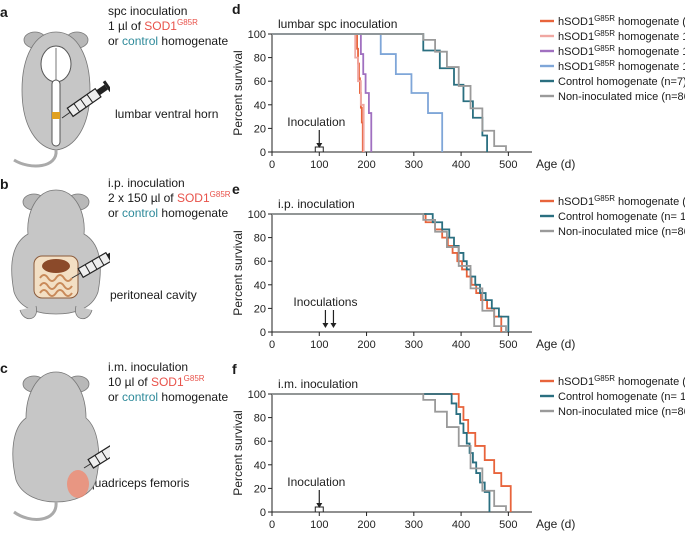 This screenshot has width=685, height=539. What do you see at coordinates (621, 381) in the screenshot?
I see `legend-entry-1: hSOD1G85R homogenate (n=9)` at bounding box center [621, 381].